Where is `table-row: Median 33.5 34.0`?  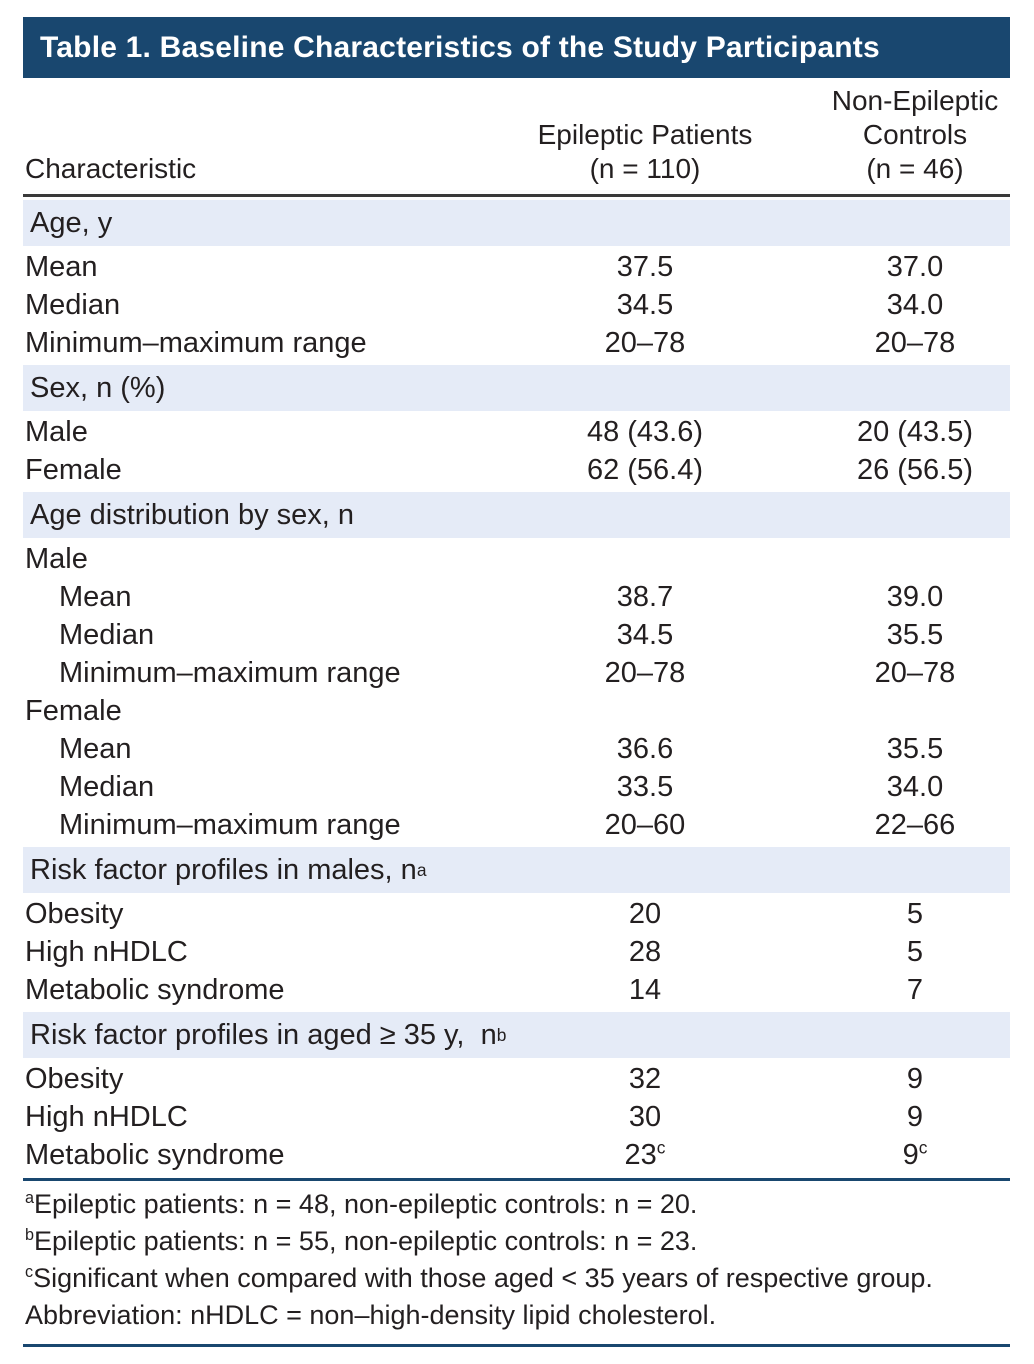 table-row: Median 33.5 34.0 is located at coordinates (501, 786).